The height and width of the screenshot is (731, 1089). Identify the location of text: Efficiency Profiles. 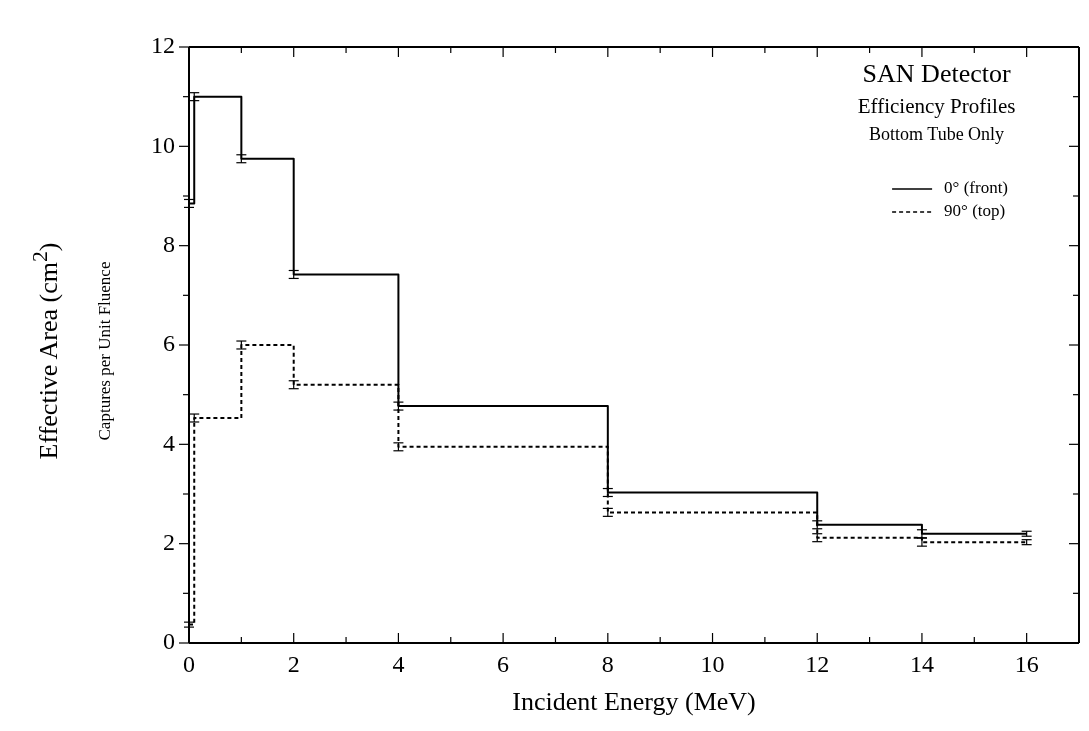
(936, 105).